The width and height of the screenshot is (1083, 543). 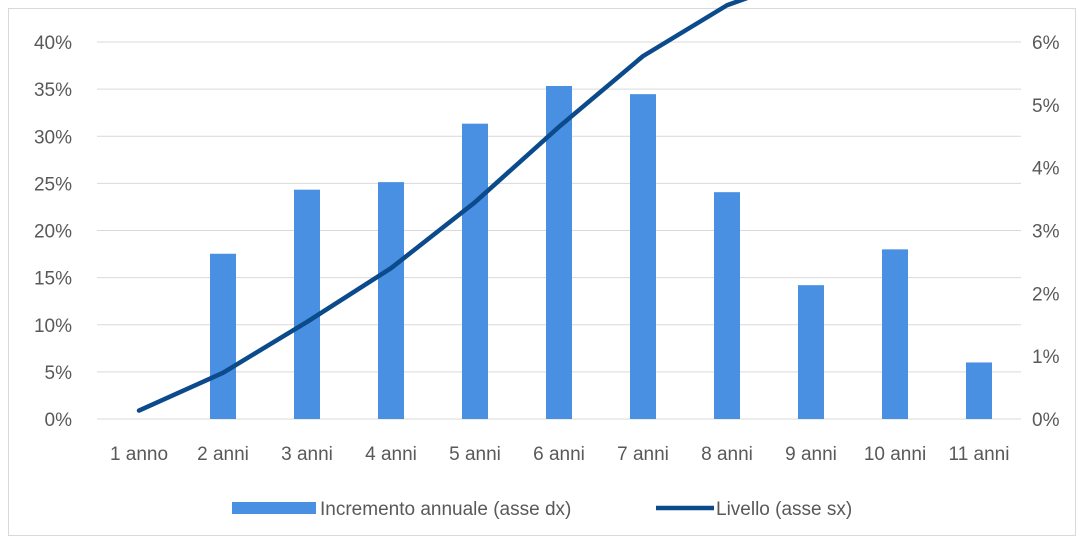 I want to click on y-right-tick-label: 1%, so click(x=1046, y=357).